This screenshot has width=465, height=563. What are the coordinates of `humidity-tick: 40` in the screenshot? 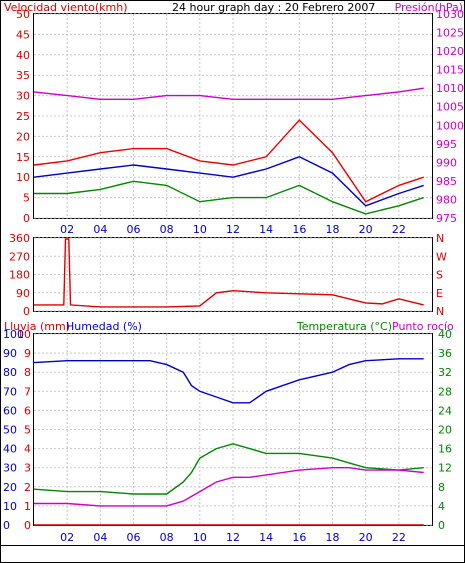 It's located at (10, 449).